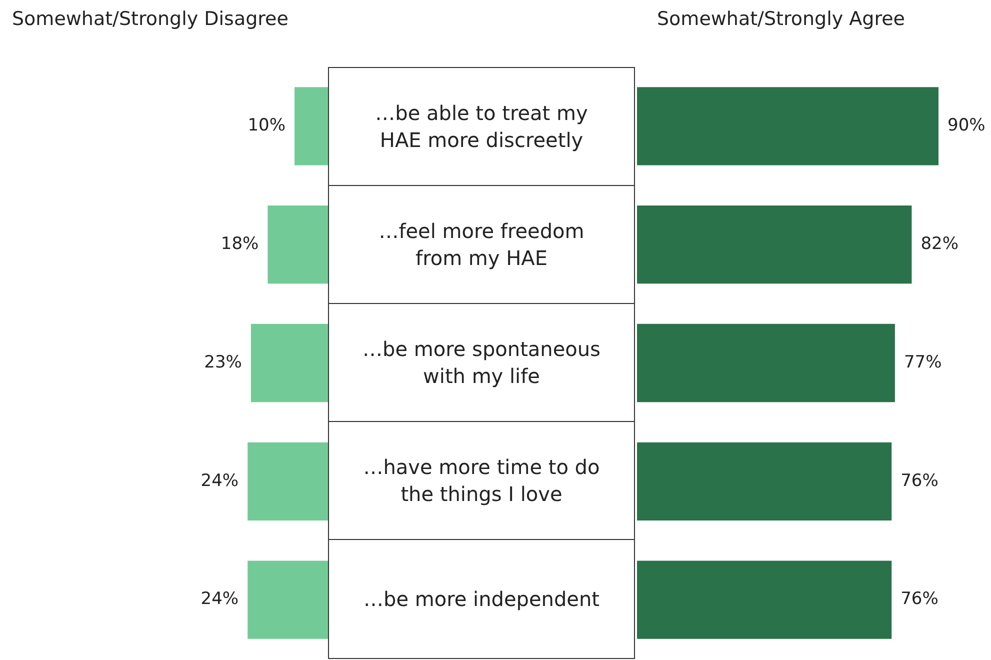 The height and width of the screenshot is (660, 991). What do you see at coordinates (939, 244) in the screenshot?
I see `data-label: 82%` at bounding box center [939, 244].